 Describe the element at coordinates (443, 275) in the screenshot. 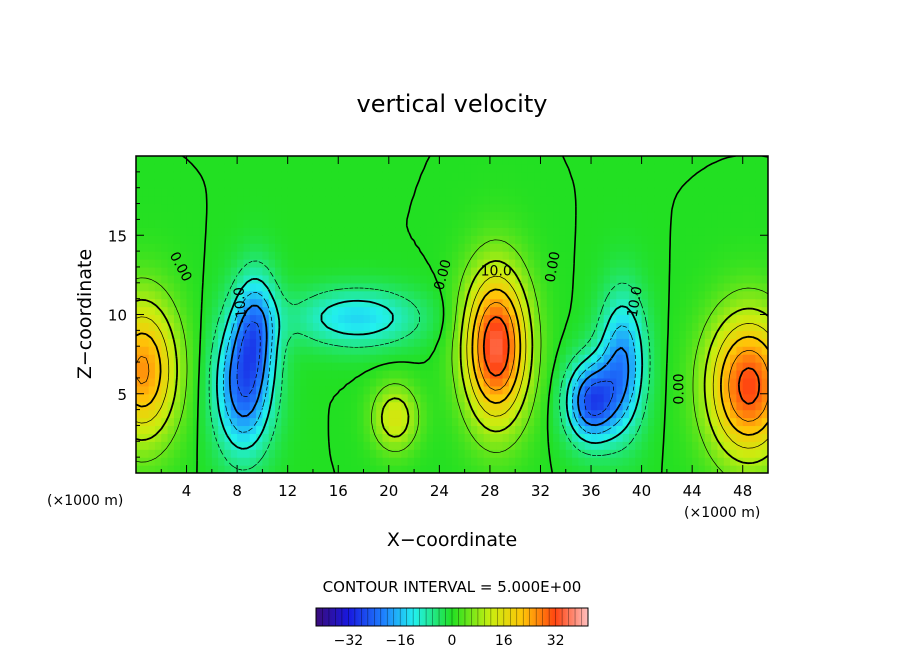

I see `contour-label: 0.00` at that location.